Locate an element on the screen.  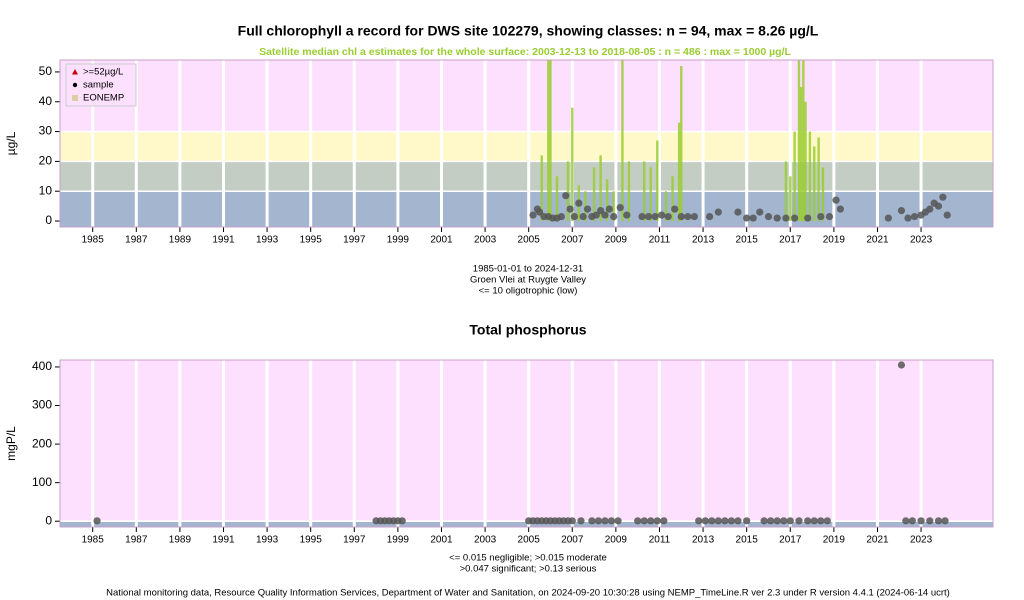
y-tick-label: 300 is located at coordinates (42, 405).